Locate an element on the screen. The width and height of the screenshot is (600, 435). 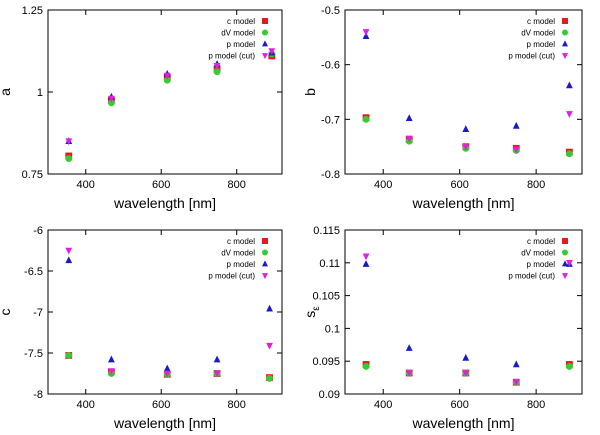
y-axis-label-subscript: ε is located at coordinates (316, 308).